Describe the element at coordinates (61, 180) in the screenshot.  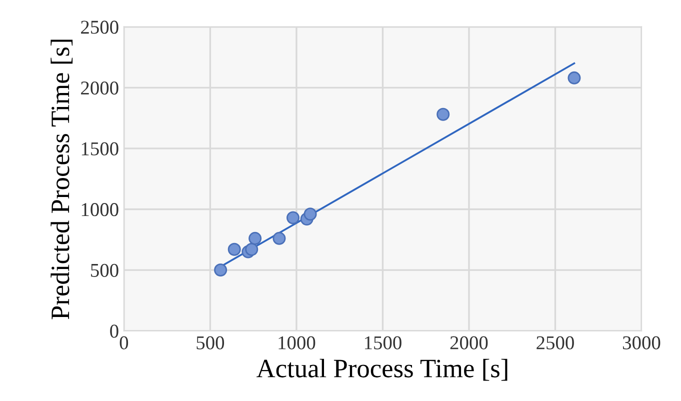
I see `y-axis-title: Predicted Process Time [s]` at that location.